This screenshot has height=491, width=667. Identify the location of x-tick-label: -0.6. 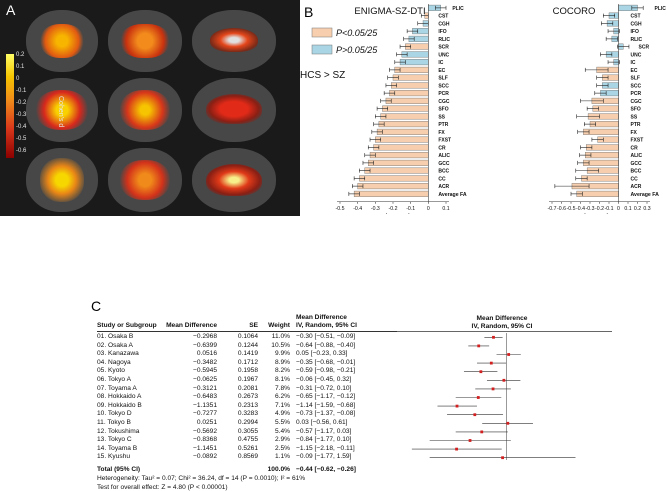
(561, 209).